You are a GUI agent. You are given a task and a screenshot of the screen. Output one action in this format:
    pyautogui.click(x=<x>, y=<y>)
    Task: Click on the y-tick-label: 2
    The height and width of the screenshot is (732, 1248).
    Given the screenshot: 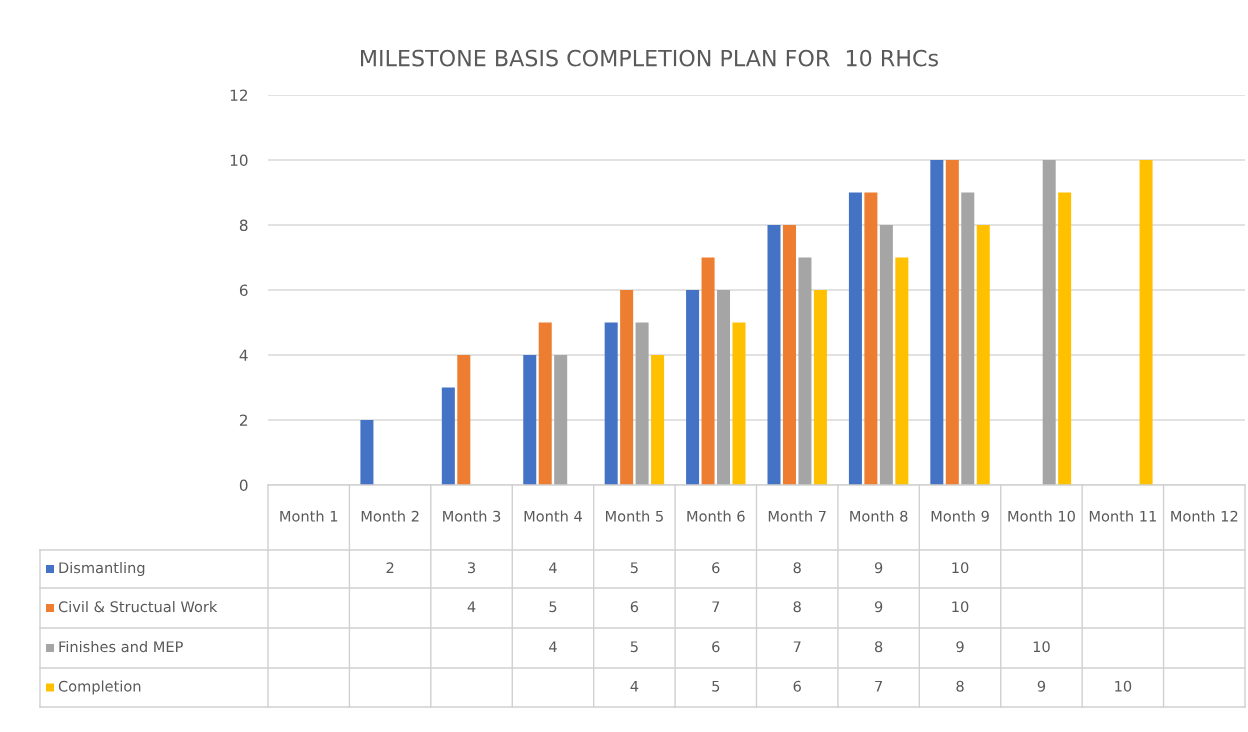 What is the action you would take?
    pyautogui.click(x=243, y=420)
    